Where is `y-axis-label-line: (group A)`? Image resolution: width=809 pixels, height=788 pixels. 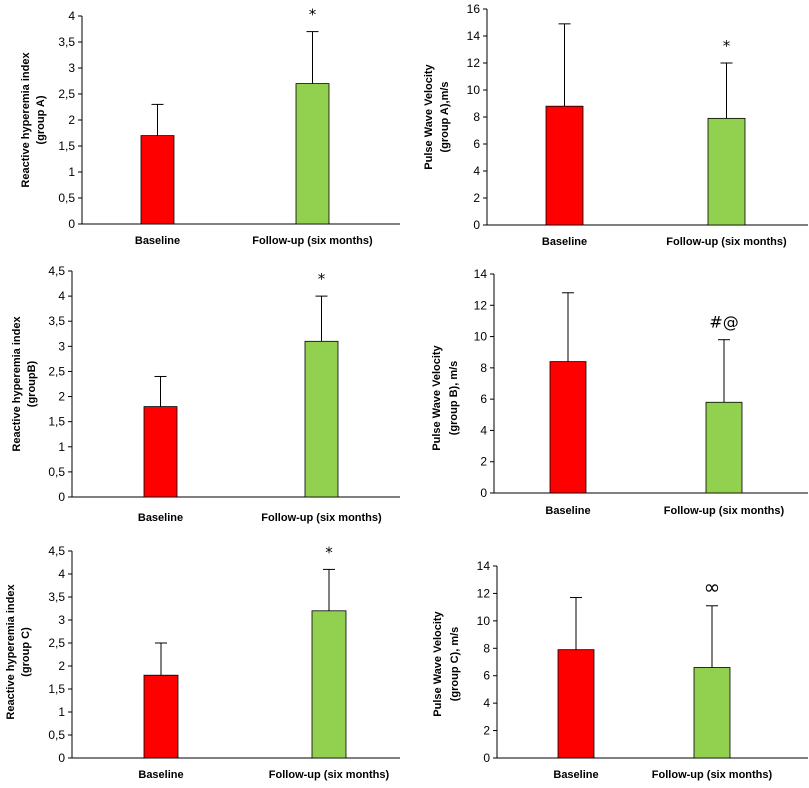
y-axis-label-line: (group A) is located at coordinates (41, 119).